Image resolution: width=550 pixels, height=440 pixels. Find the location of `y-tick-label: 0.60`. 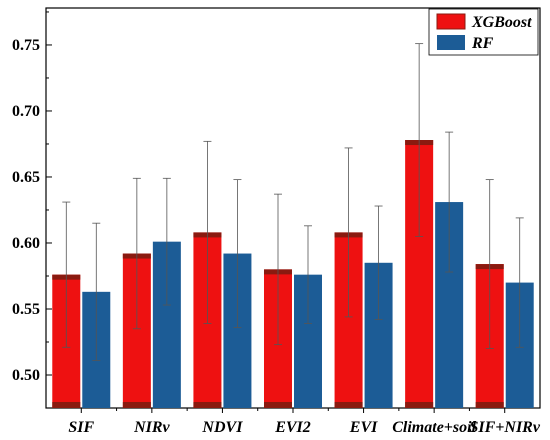

y-tick-label: 0.60 is located at coordinates (26, 243).